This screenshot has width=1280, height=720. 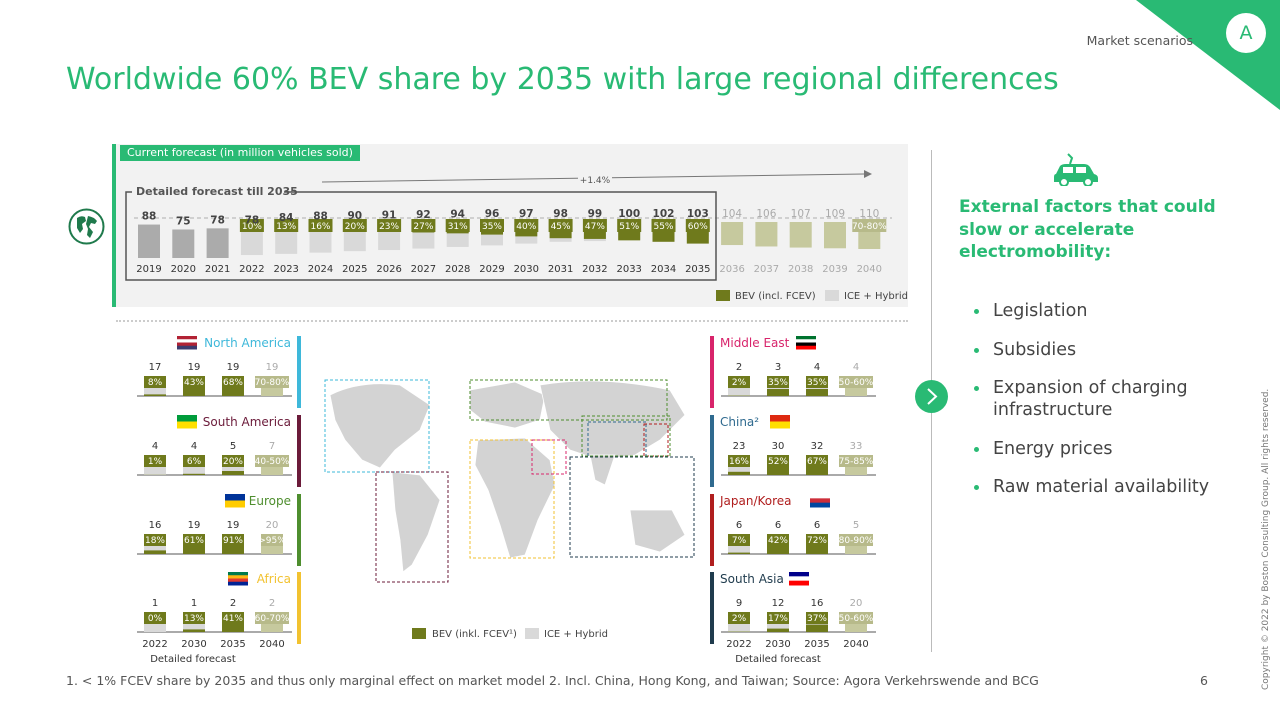 What do you see at coordinates (657, 531) in the screenshot?
I see `australia-shape` at bounding box center [657, 531].